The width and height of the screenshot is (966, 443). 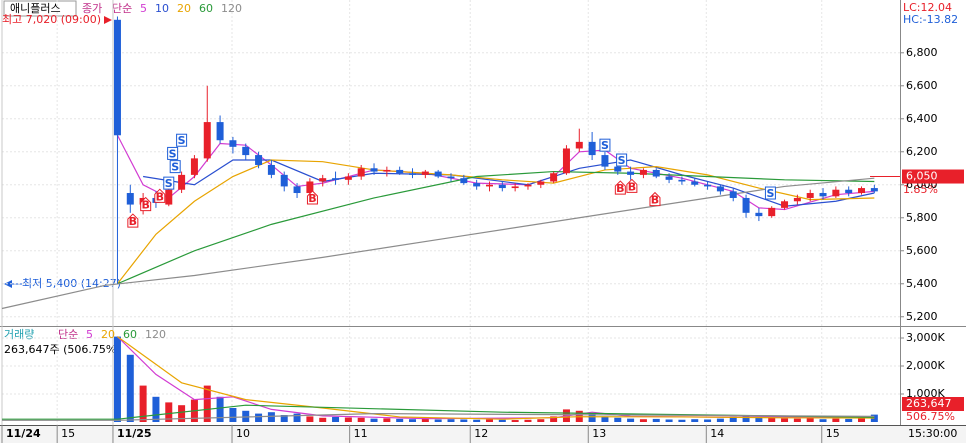 What do you see at coordinates (925, 365) in the screenshot?
I see `y-tick-label: 2,000K` at bounding box center [925, 365].